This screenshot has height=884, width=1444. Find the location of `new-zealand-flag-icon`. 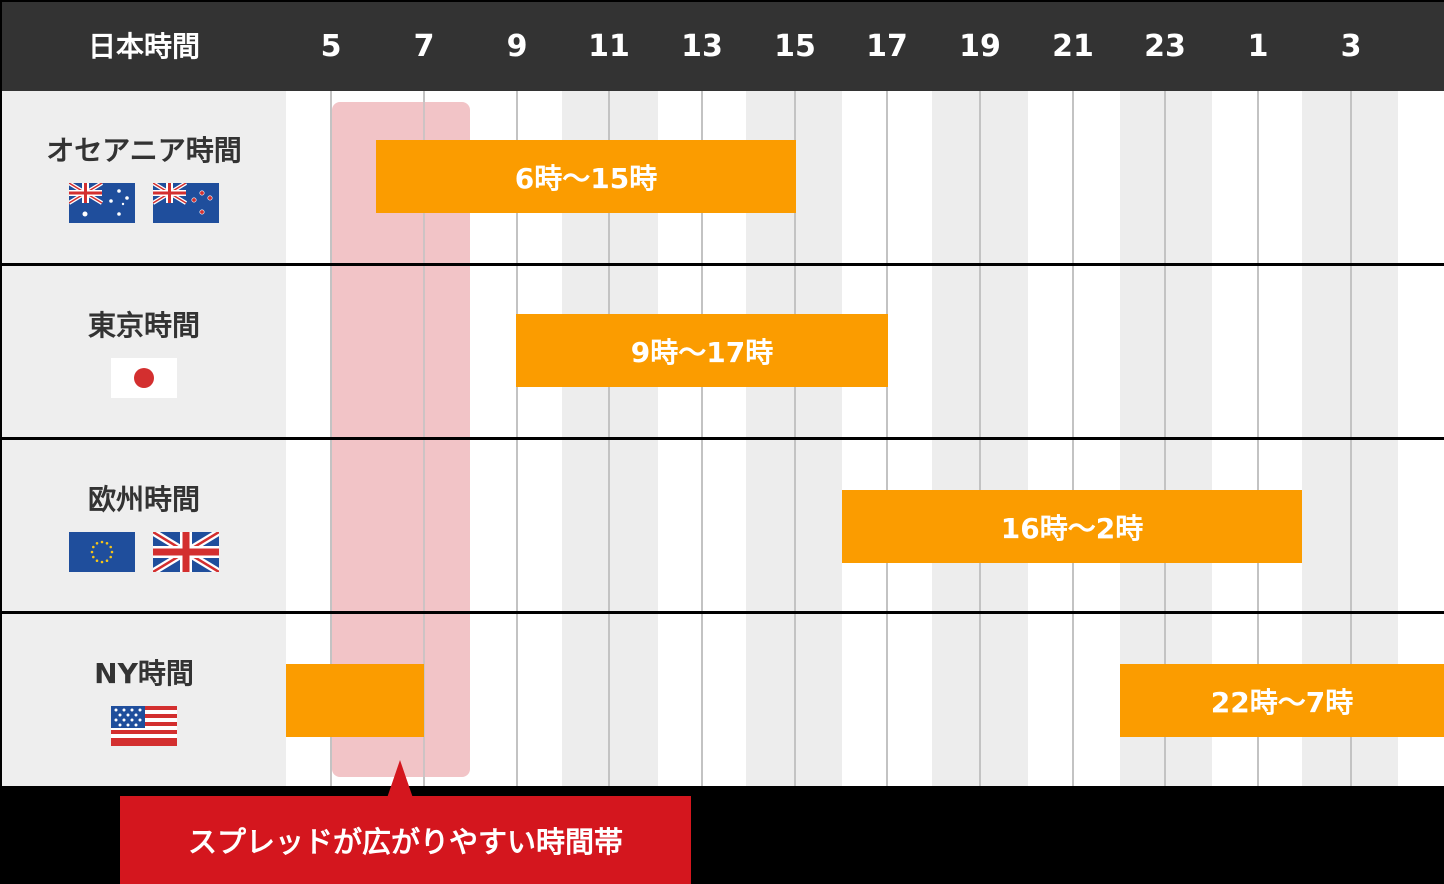

new-zealand-flag-icon is located at coordinates (186, 203).